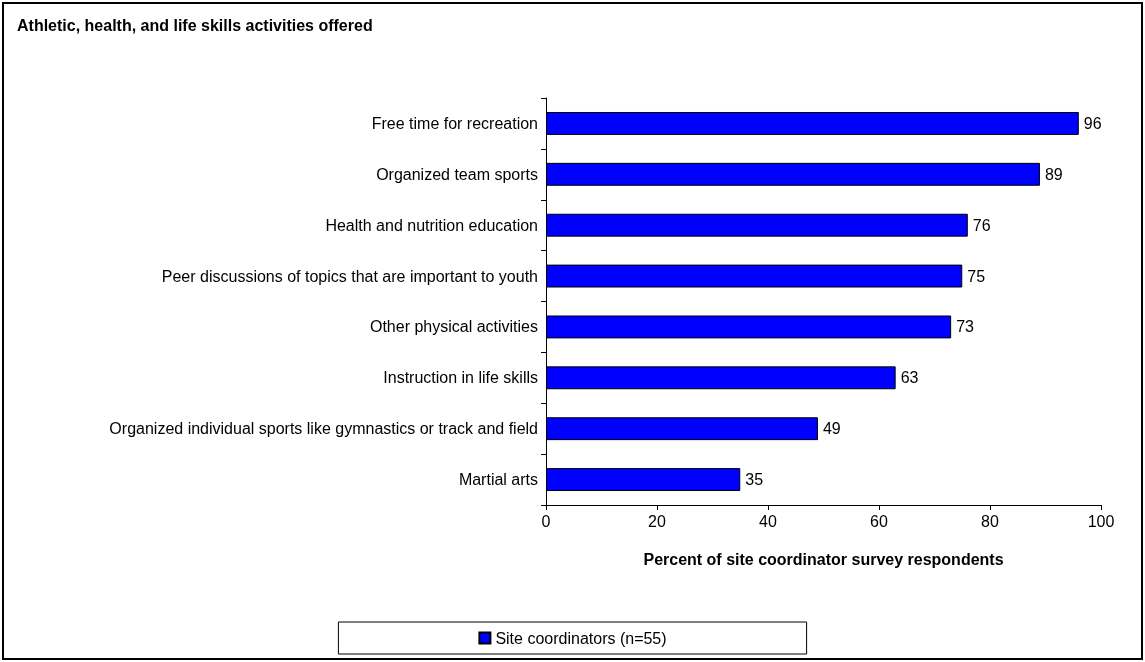 This screenshot has height=662, width=1145. Describe the element at coordinates (1092, 123) in the screenshot. I see `data-label: 96` at that location.